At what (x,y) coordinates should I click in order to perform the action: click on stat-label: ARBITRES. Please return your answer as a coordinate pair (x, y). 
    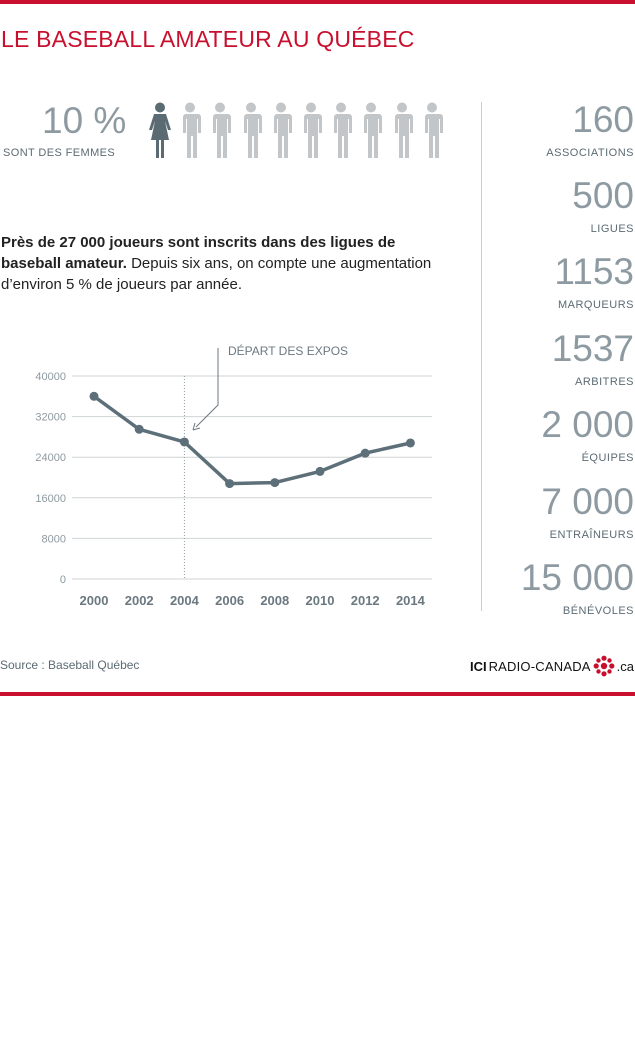
    Looking at the image, I should click on (604, 382).